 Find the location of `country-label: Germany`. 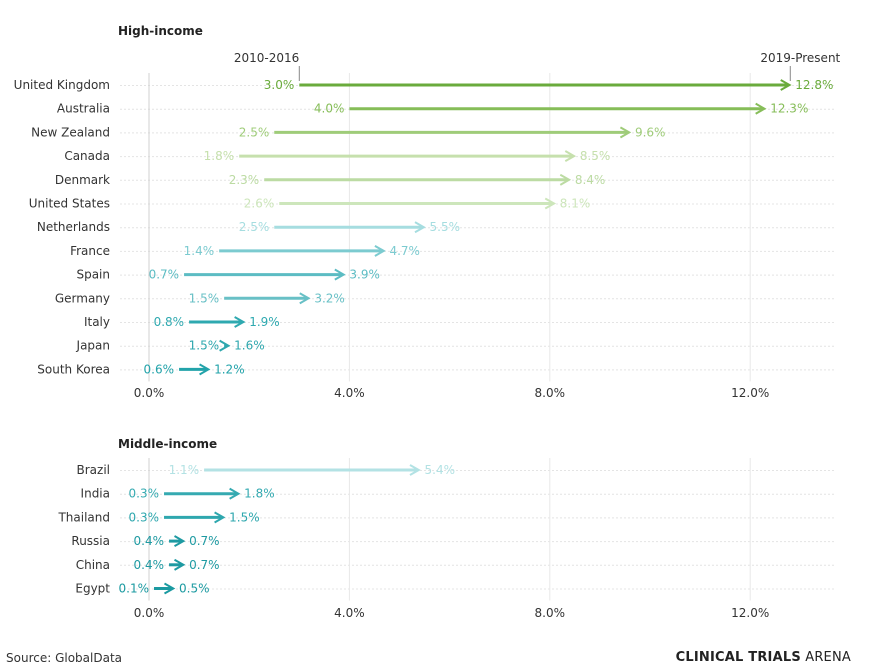

country-label: Germany is located at coordinates (82, 298).